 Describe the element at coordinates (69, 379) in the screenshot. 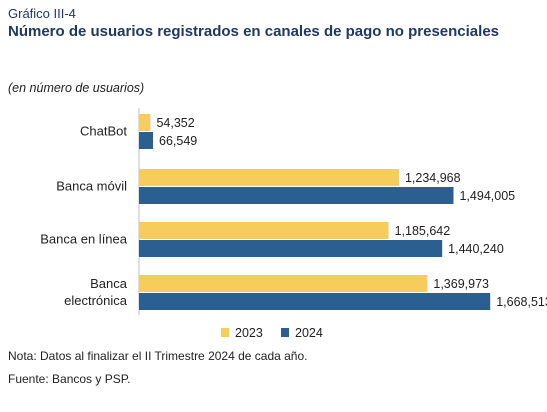

I see `source-note: Fuente: Bancos y PSP.` at that location.